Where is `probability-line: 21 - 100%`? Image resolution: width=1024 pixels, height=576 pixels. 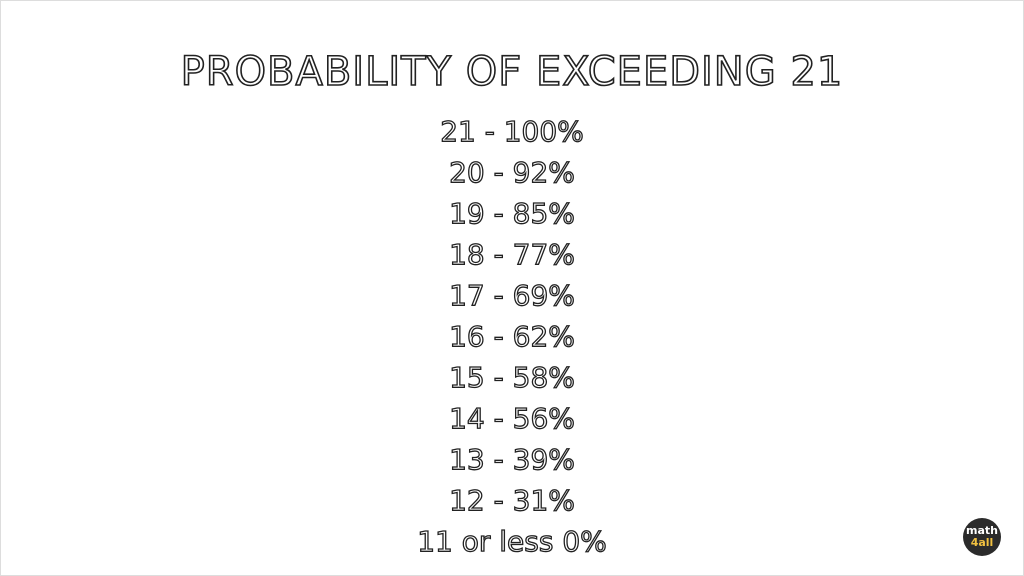 probability-line: 21 - 100% is located at coordinates (512, 131).